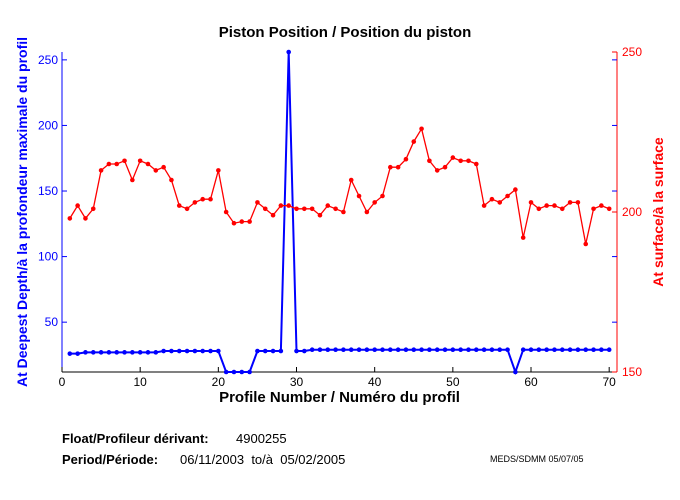 Image resolution: width=680 pixels, height=500 pixels. What do you see at coordinates (632, 372) in the screenshot?
I see `right-y-tick-label: 150` at bounding box center [632, 372].